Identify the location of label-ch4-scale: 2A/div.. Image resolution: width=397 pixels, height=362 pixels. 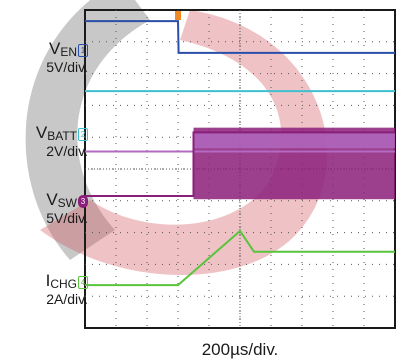
(67, 299).